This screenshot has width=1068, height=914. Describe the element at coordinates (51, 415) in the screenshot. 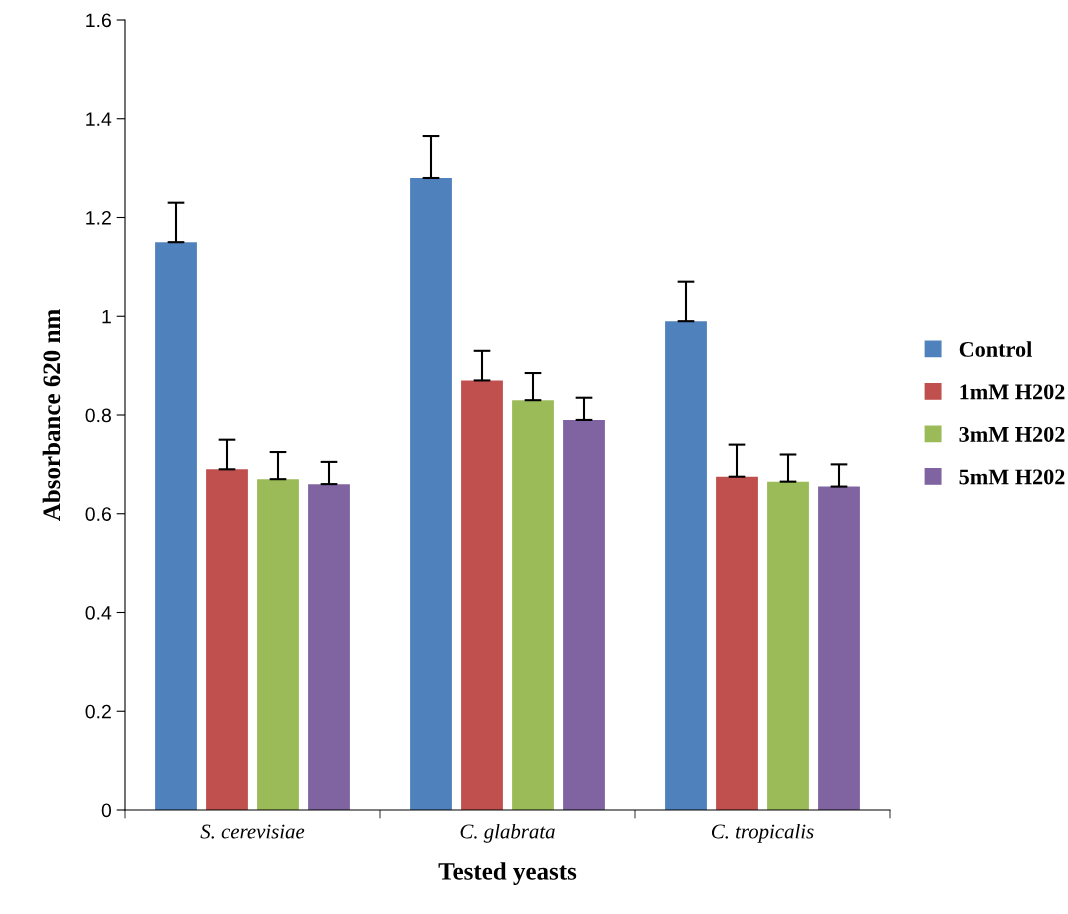

I see `y-axis-title: Absorbance 620 nm` at that location.